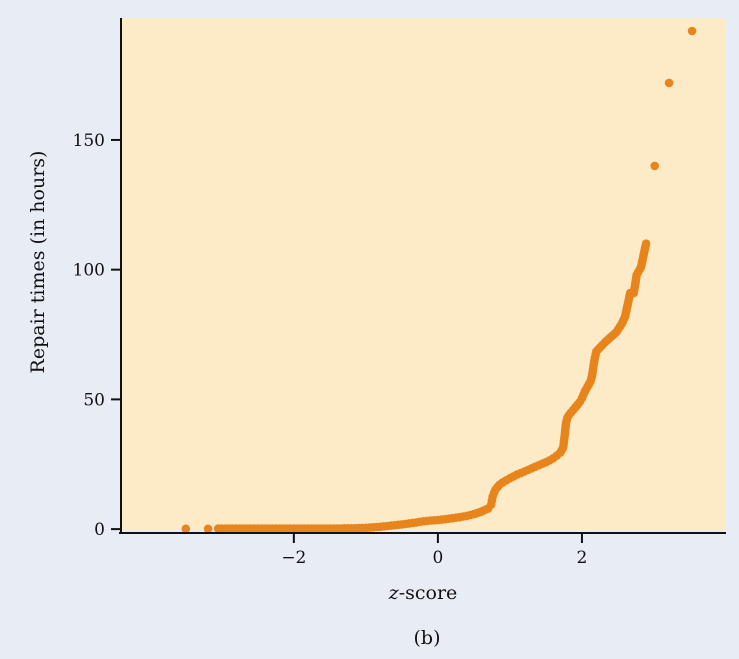  I want to click on x-axis-title-rest: -score, so click(428, 593).